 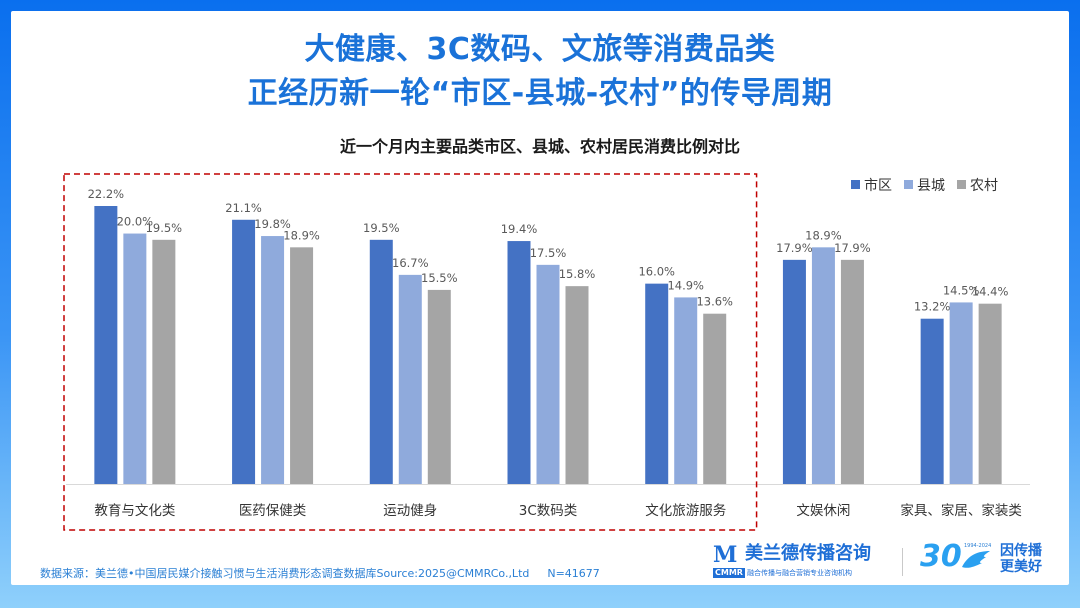 What do you see at coordinates (799, 573) in the screenshot?
I see `brand-tagline: 融合传播与融合营销专业咨询机构` at bounding box center [799, 573].